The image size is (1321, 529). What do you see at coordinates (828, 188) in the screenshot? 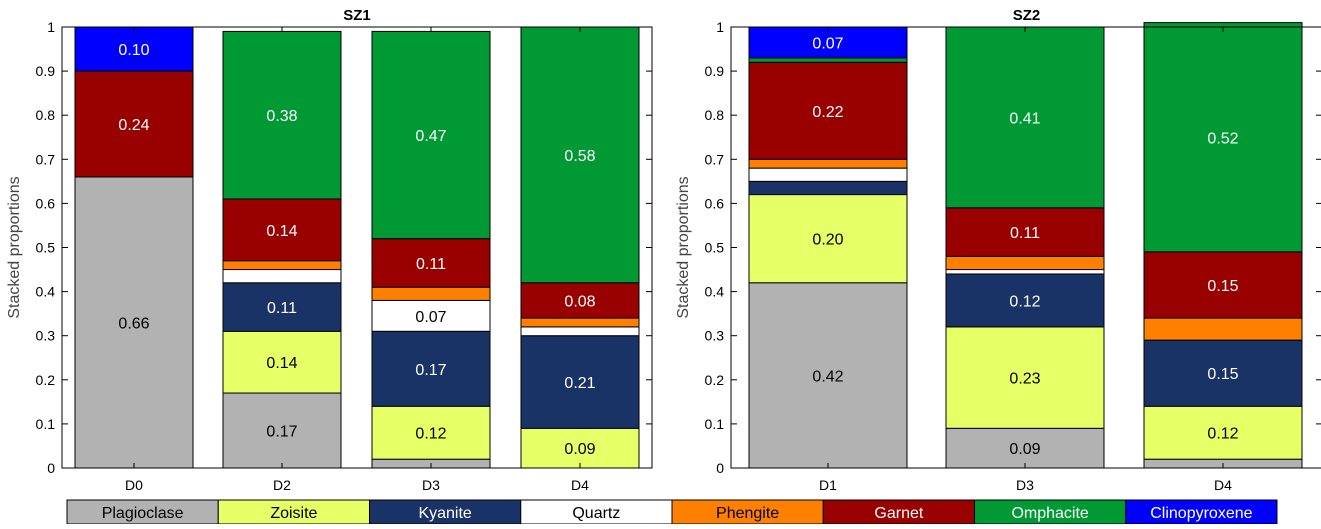
I see `bar-segment-kyanite-d1` at bounding box center [828, 188].